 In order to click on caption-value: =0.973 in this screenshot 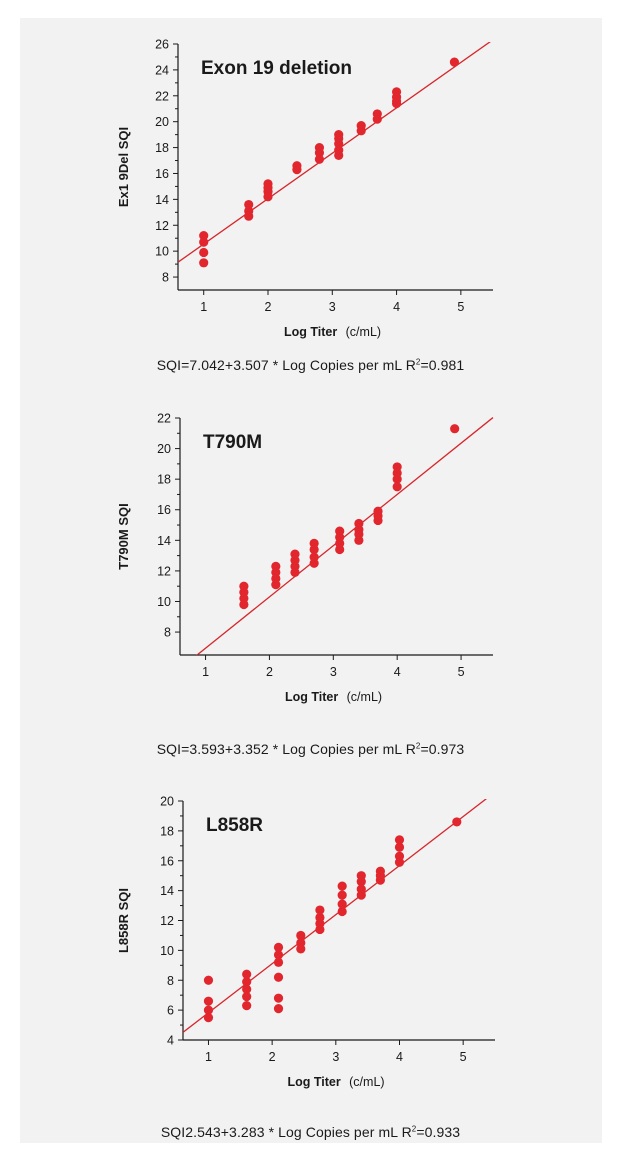, I will do `click(442, 749)`.